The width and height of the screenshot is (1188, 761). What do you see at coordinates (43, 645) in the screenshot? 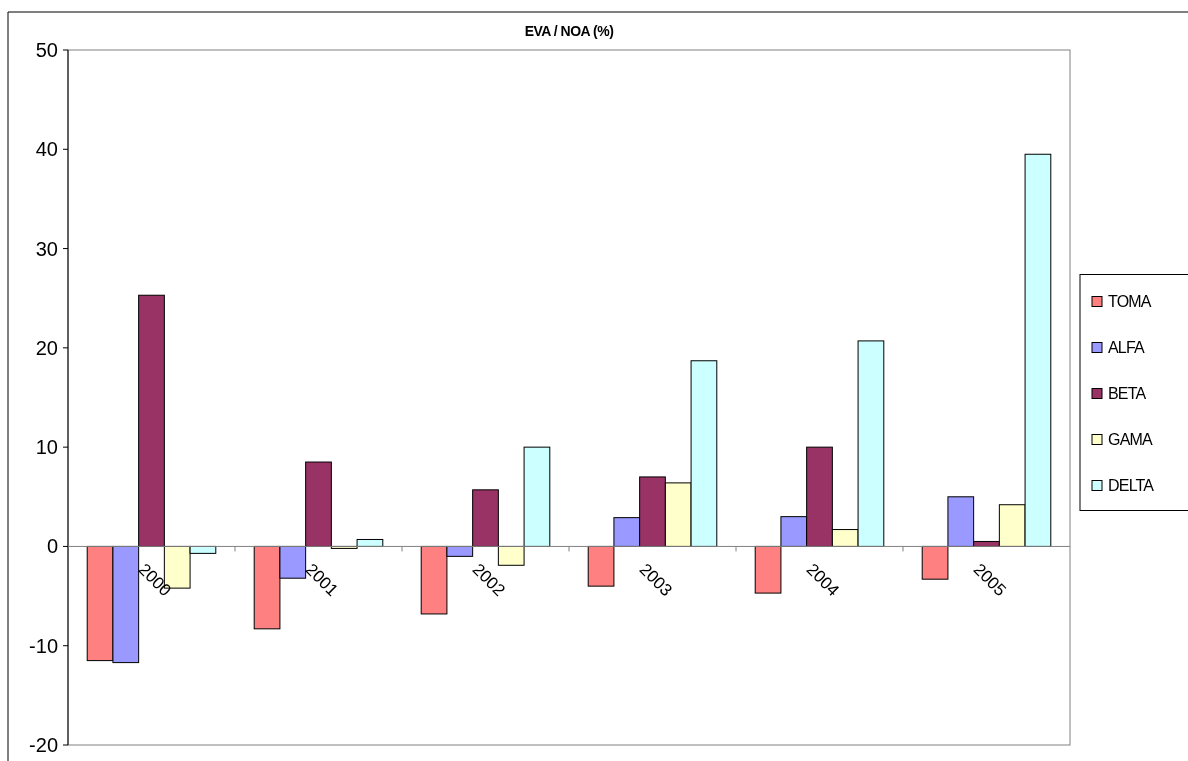
I see `y-tick-label: -10` at bounding box center [43, 645].